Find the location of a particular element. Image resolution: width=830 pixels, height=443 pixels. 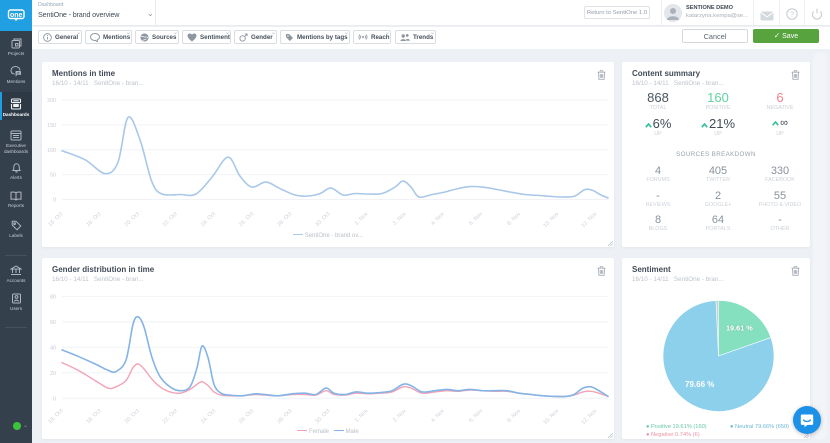

svg-text: 200 is located at coordinates (51, 101).